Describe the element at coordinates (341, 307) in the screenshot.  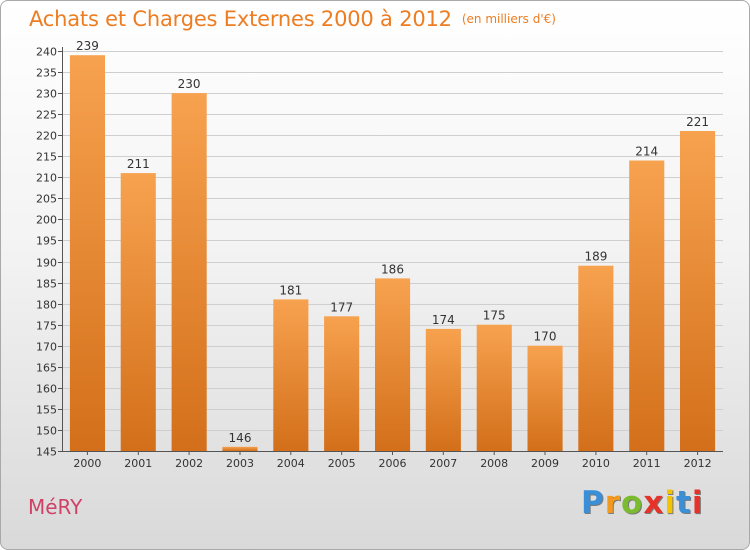
I see `data-label: 177` at that location.